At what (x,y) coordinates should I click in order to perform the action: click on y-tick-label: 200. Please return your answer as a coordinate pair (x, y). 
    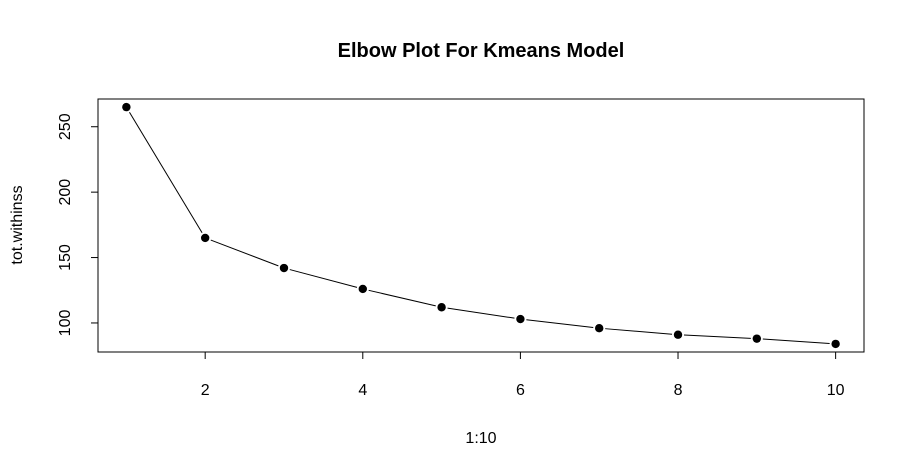
    Looking at the image, I should click on (65, 192).